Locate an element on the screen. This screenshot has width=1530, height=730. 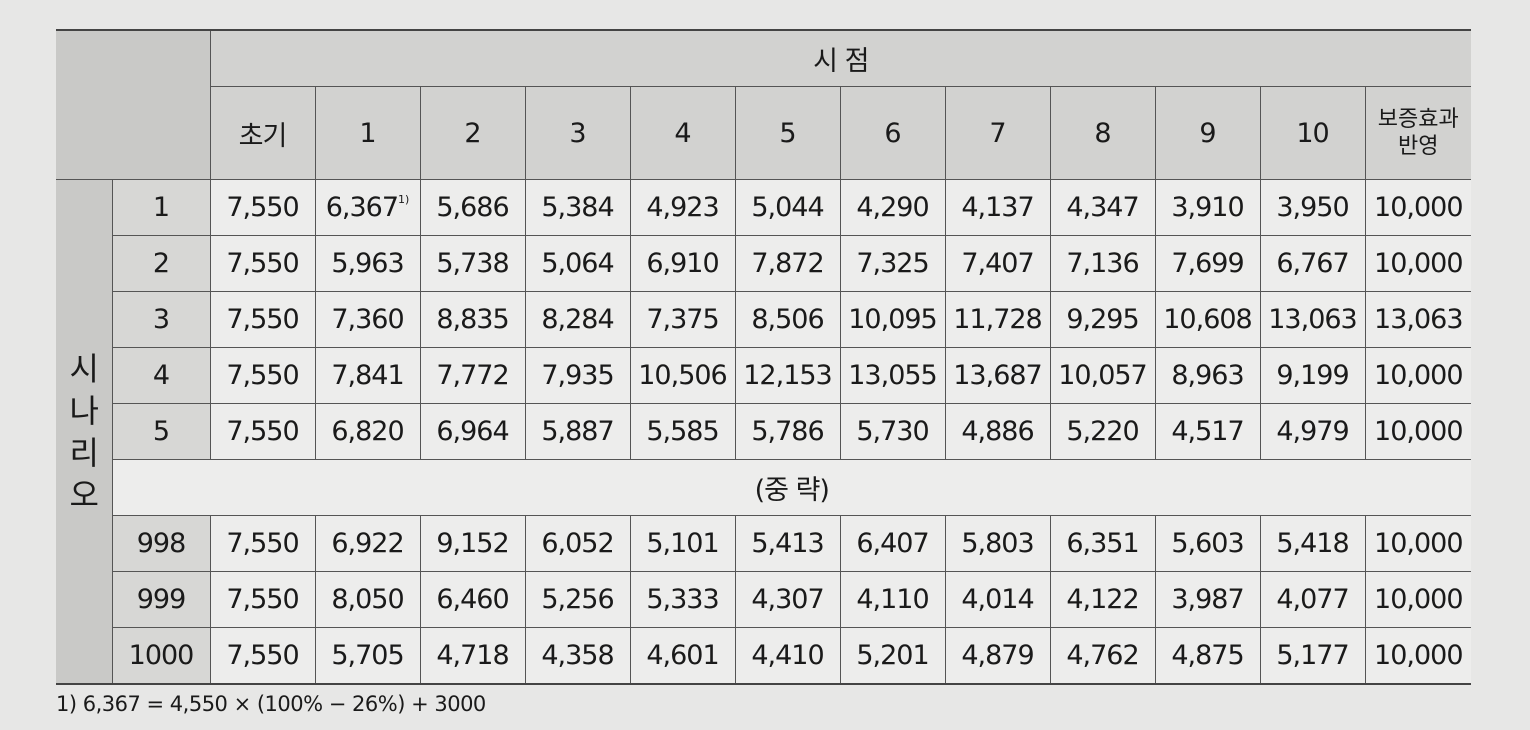
cell-value: 3,910 is located at coordinates (1207, 207).